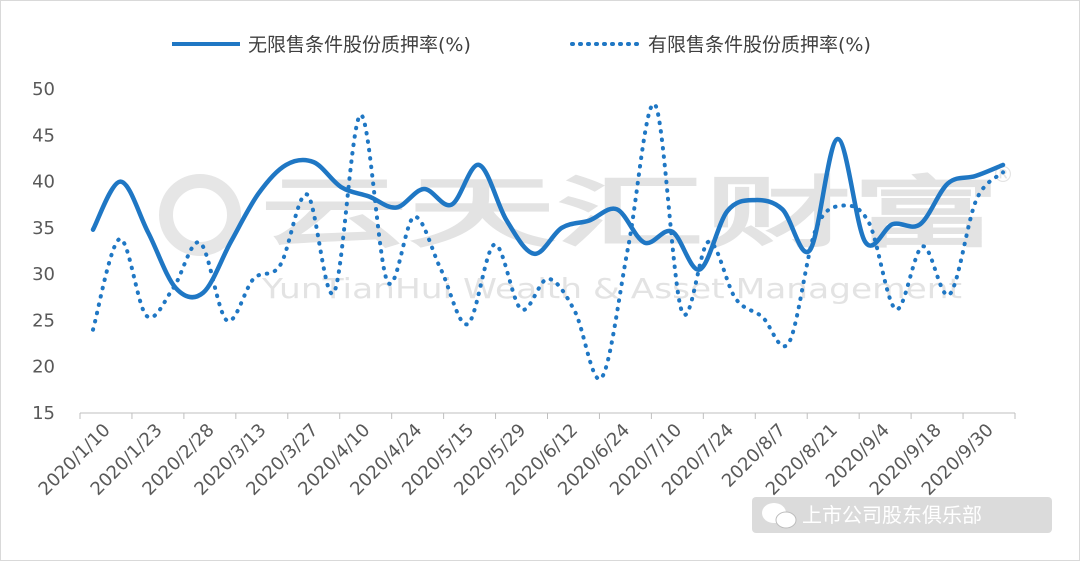 This screenshot has height=561, width=1080. I want to click on credit-background, so click(902, 515).